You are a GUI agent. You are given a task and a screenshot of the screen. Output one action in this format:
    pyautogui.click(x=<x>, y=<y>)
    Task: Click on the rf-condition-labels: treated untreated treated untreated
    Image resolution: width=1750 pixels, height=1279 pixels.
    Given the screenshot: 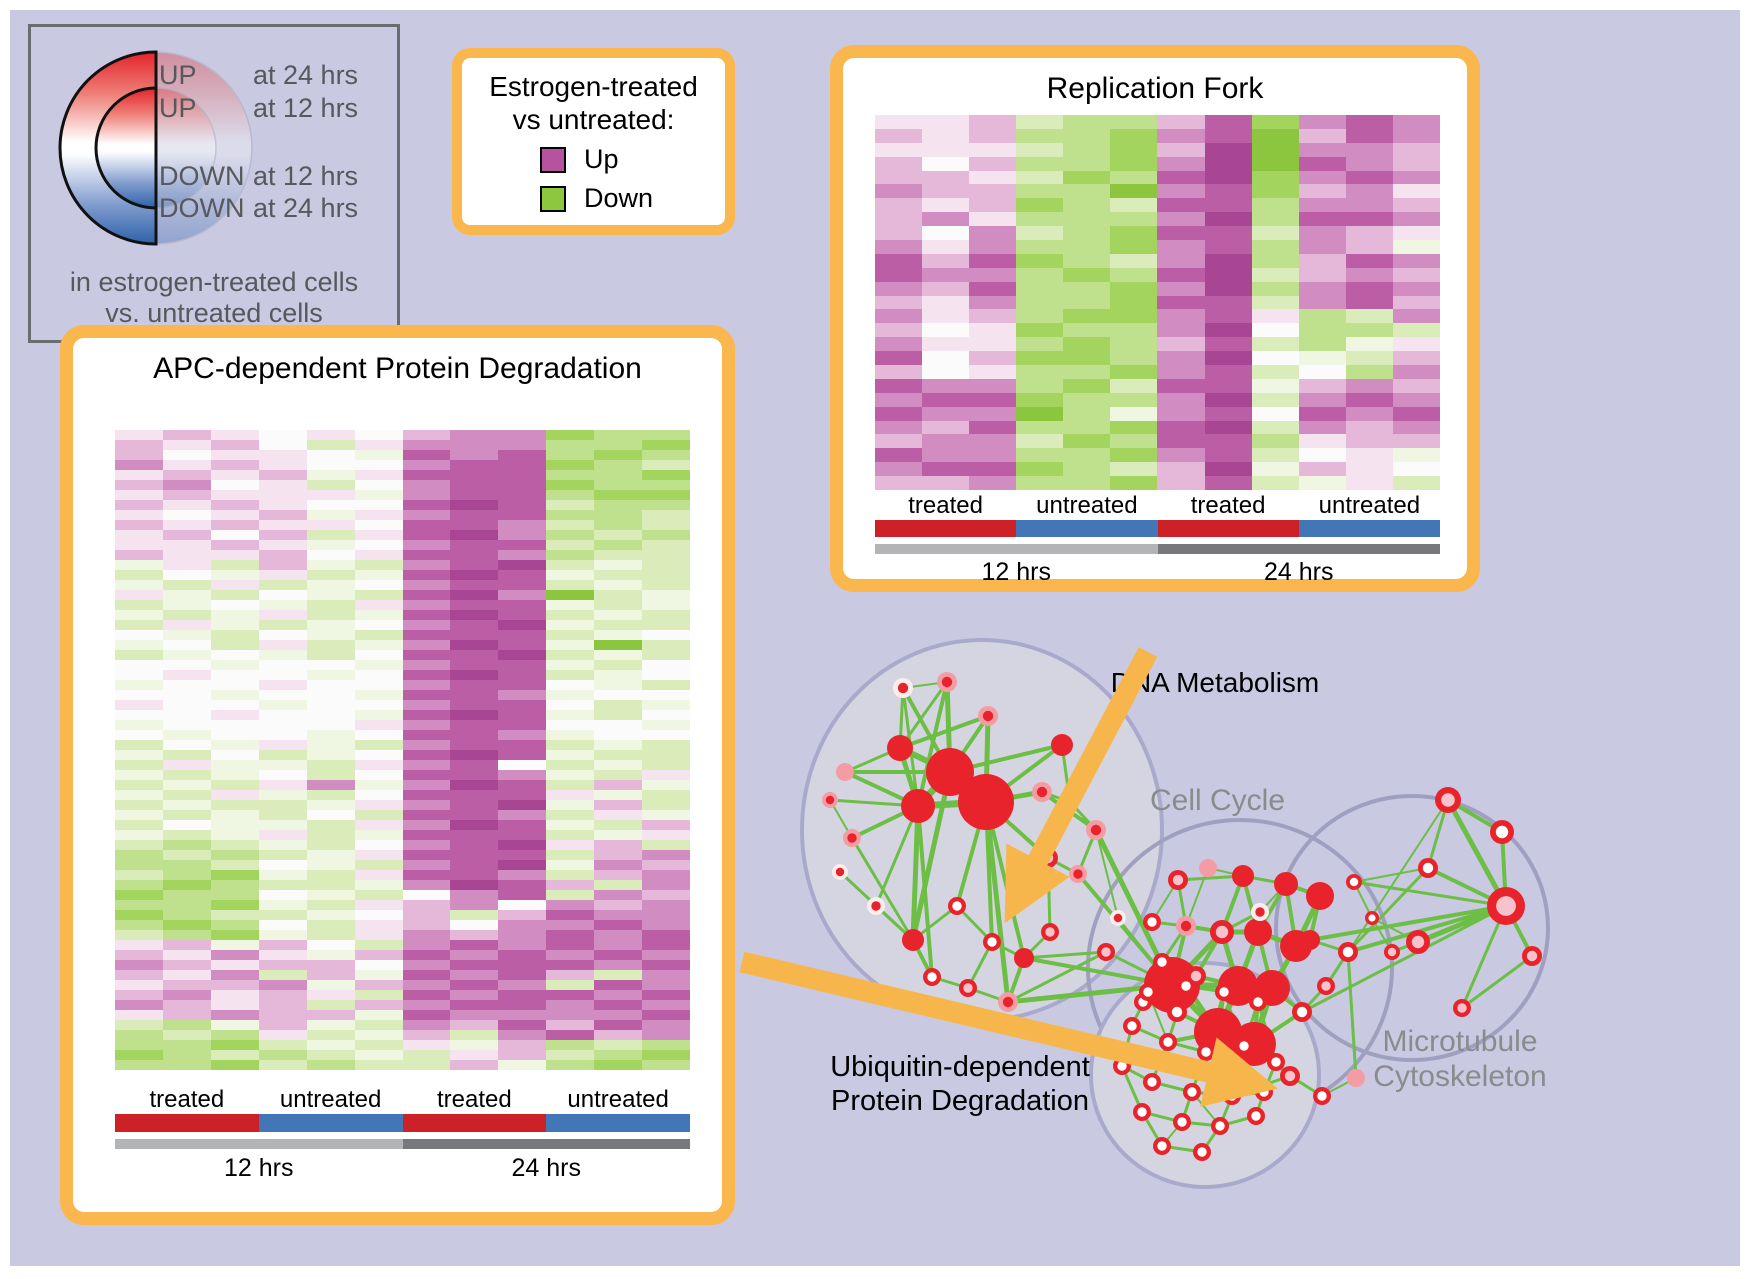 What is the action you would take?
    pyautogui.click(x=1164, y=505)
    